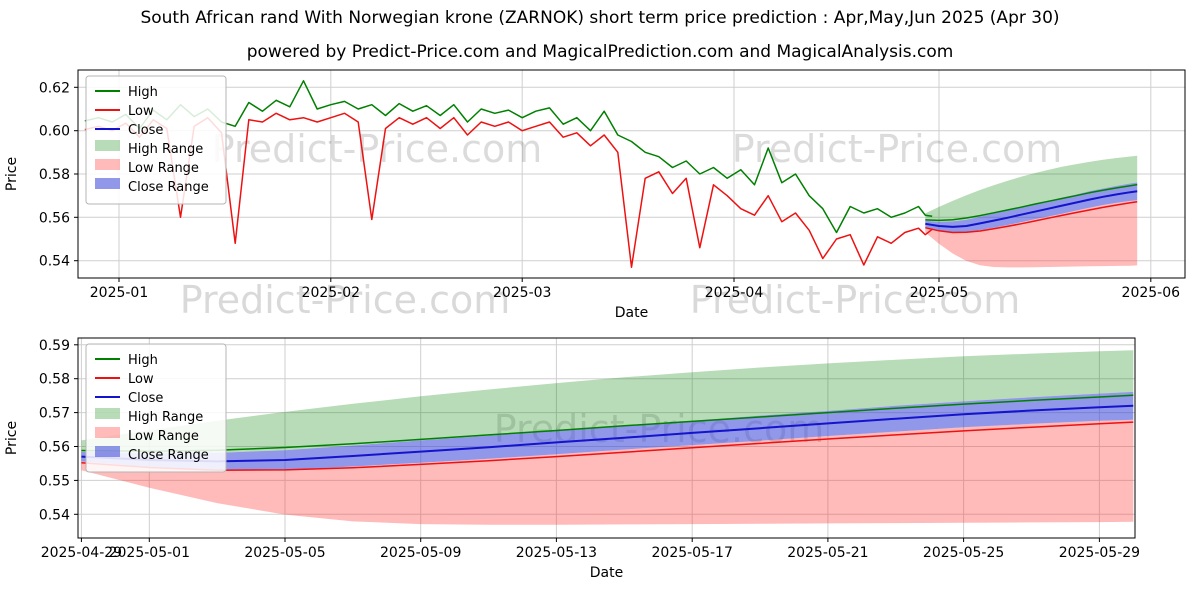  What do you see at coordinates (54, 132) in the screenshot?
I see `y-tick-label: 0.60` at bounding box center [54, 132].